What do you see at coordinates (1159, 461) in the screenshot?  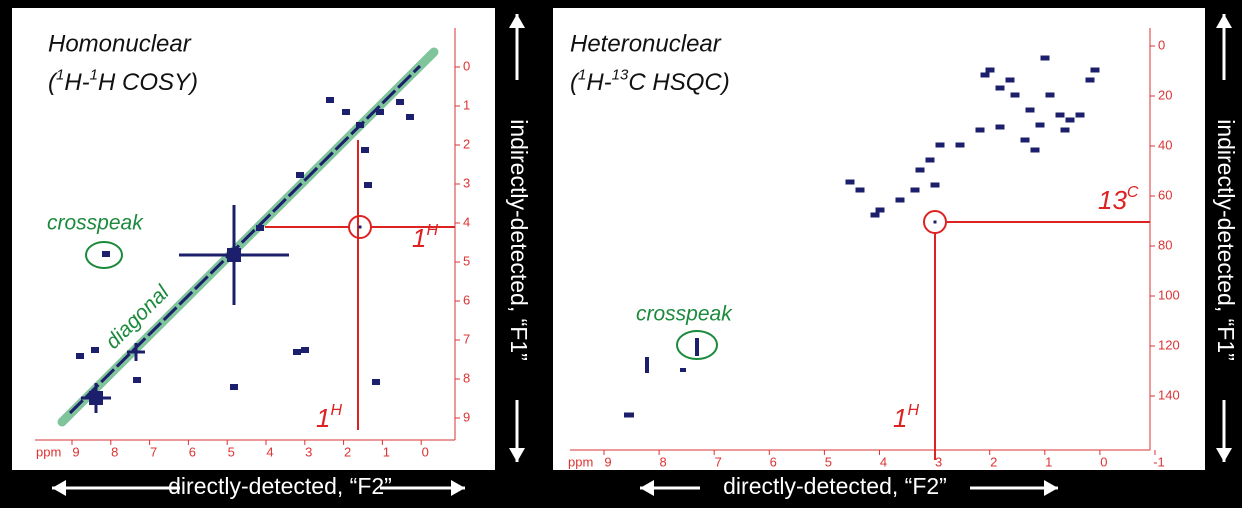 I see `x-tick-label: -1` at bounding box center [1159, 461].